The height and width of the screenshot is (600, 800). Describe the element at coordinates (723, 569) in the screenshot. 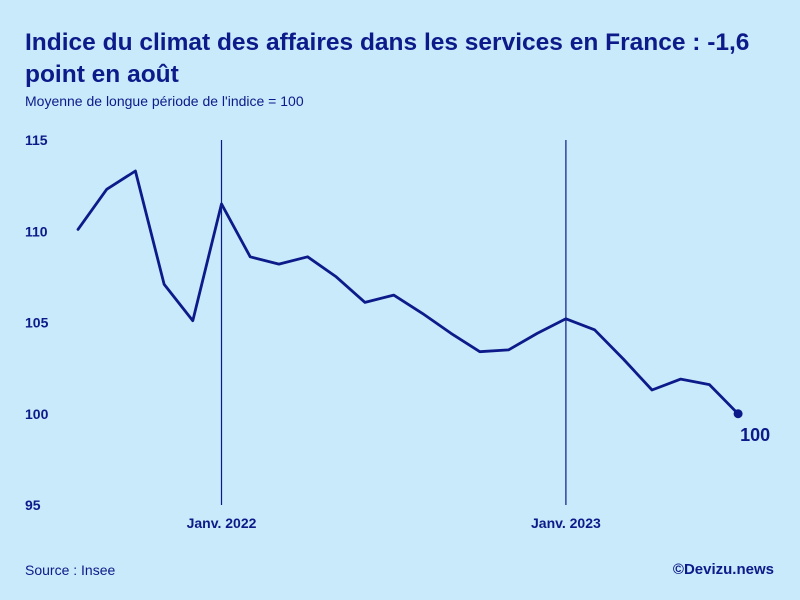

I see `brand-credit: ©Devizu.news` at that location.